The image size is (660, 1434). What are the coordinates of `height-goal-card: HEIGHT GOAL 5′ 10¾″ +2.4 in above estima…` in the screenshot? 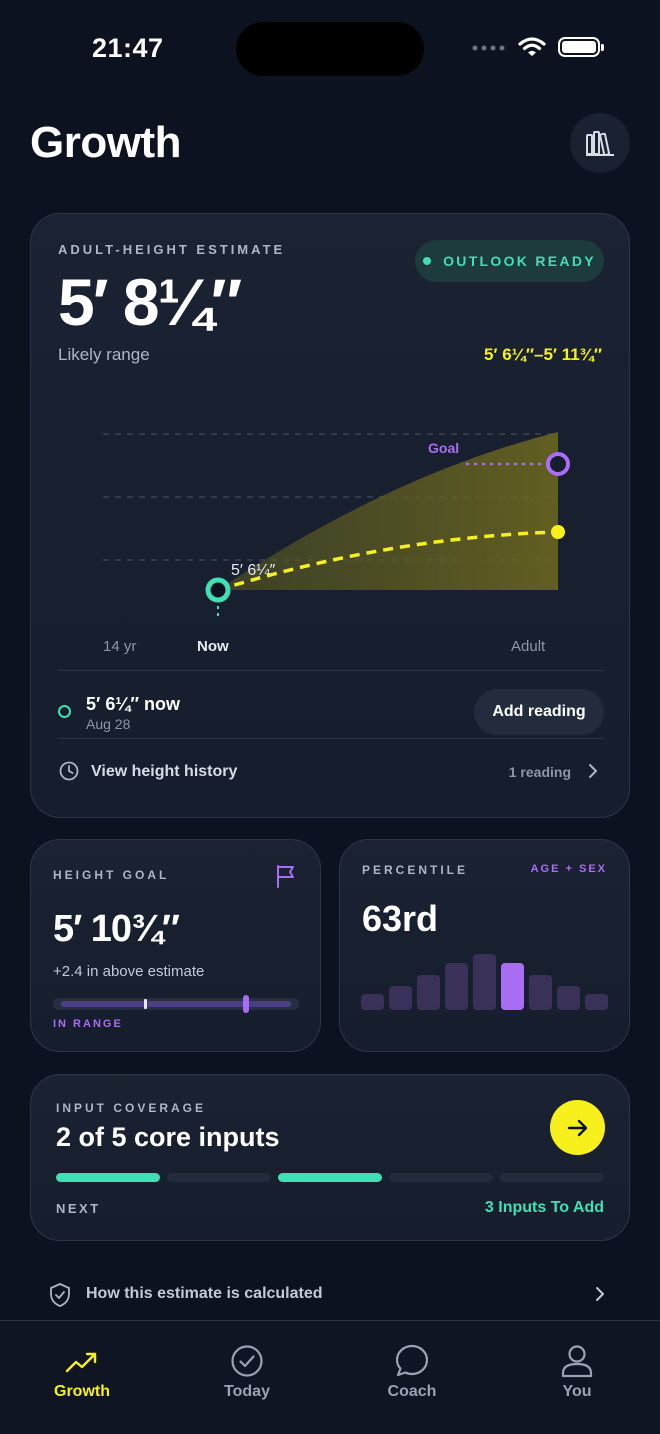 It's located at (175, 945).